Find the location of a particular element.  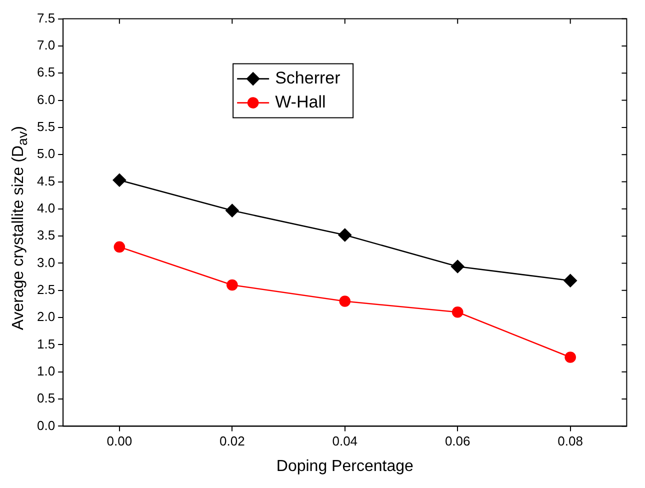

x-tick-label: 0.00 is located at coordinates (119, 441).